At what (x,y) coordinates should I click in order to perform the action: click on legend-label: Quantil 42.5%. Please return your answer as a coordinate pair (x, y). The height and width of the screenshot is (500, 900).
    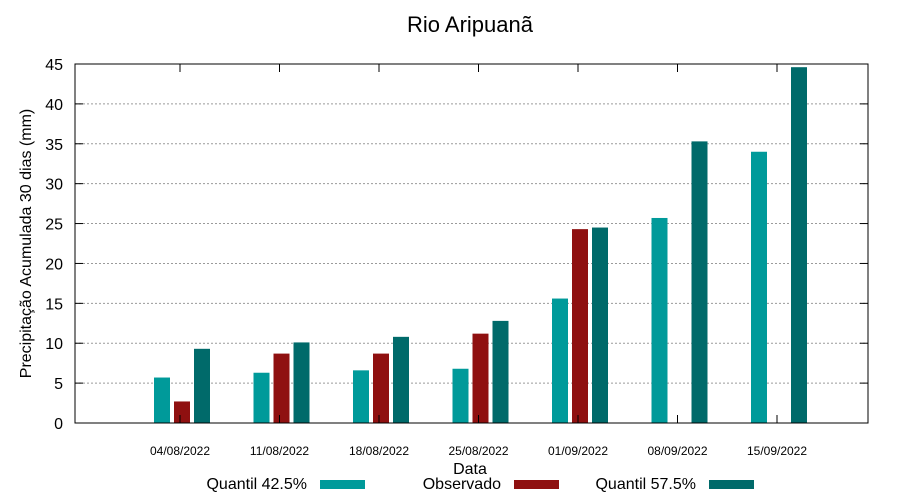
    Looking at the image, I should click on (256, 484).